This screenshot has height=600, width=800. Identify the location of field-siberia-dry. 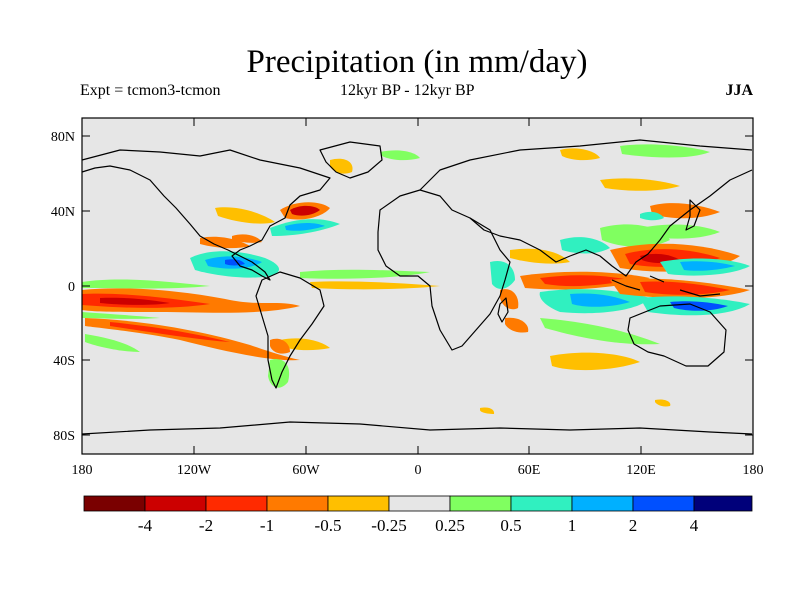
(640, 184).